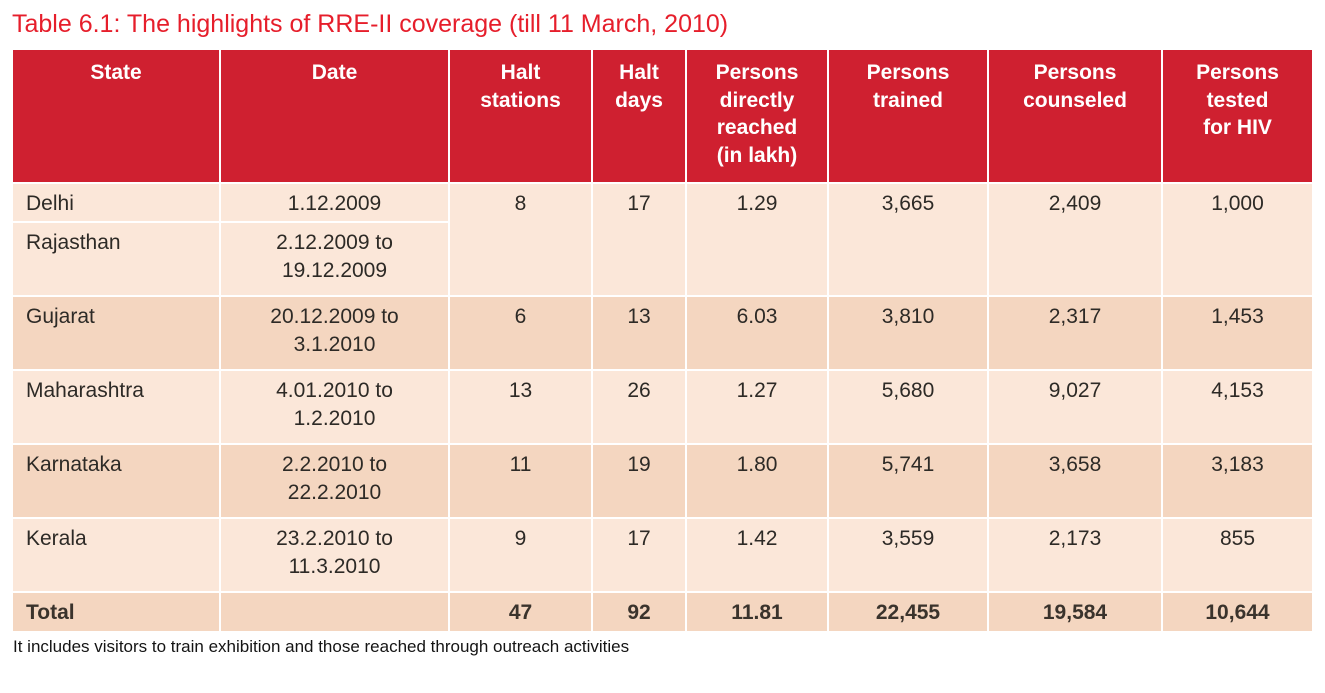 The width and height of the screenshot is (1325, 693). Describe the element at coordinates (639, 116) in the screenshot. I see `col-header-halt-days: Halt days` at that location.